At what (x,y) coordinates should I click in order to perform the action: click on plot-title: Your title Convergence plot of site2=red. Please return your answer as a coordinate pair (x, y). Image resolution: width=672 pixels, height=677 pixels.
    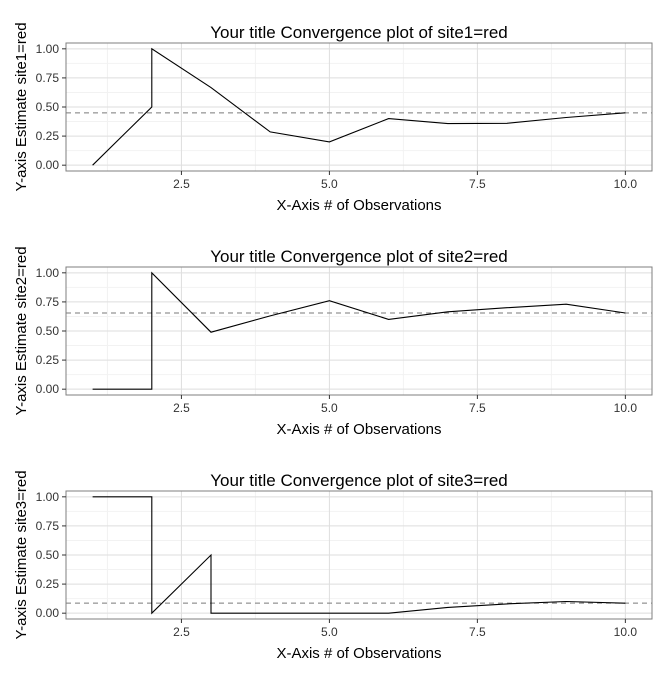
    Looking at the image, I should click on (359, 256).